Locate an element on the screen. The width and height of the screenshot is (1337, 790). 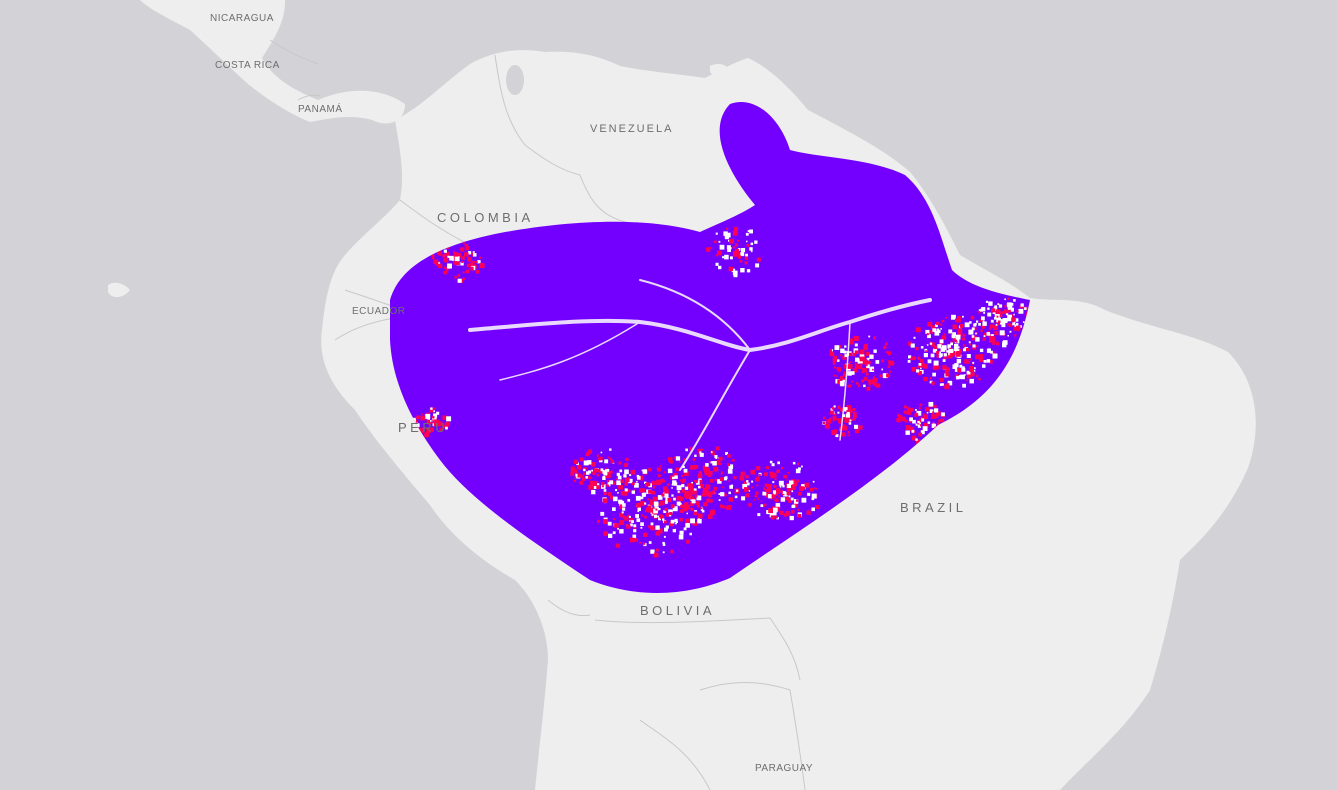
label-panama: PANAMÁ is located at coordinates (320, 108).